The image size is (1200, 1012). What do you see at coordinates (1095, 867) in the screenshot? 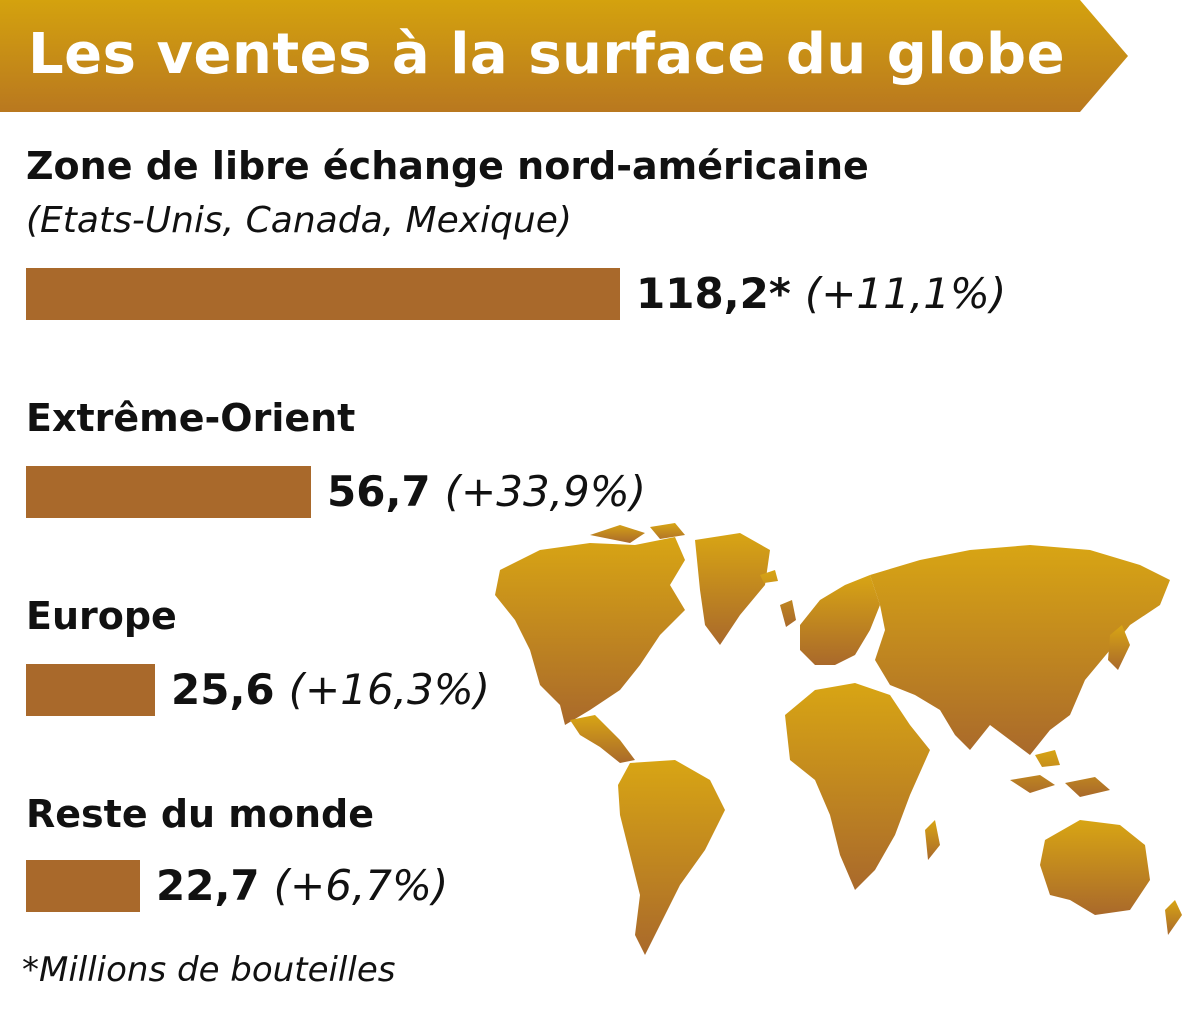
I see `australia-shape` at bounding box center [1095, 867].